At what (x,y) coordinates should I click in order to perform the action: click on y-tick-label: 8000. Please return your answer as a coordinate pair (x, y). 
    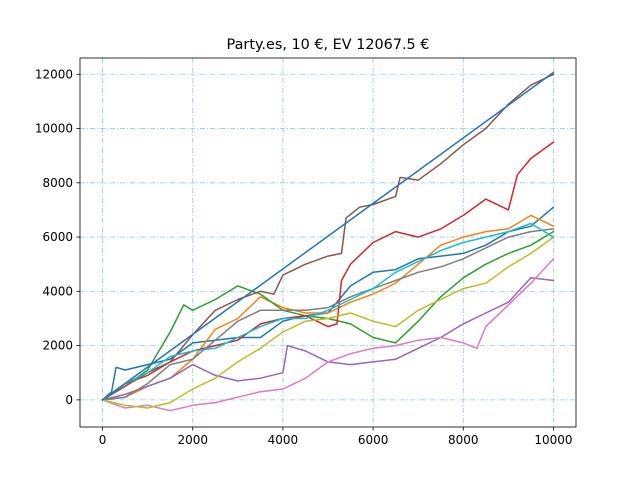
    Looking at the image, I should click on (57, 183).